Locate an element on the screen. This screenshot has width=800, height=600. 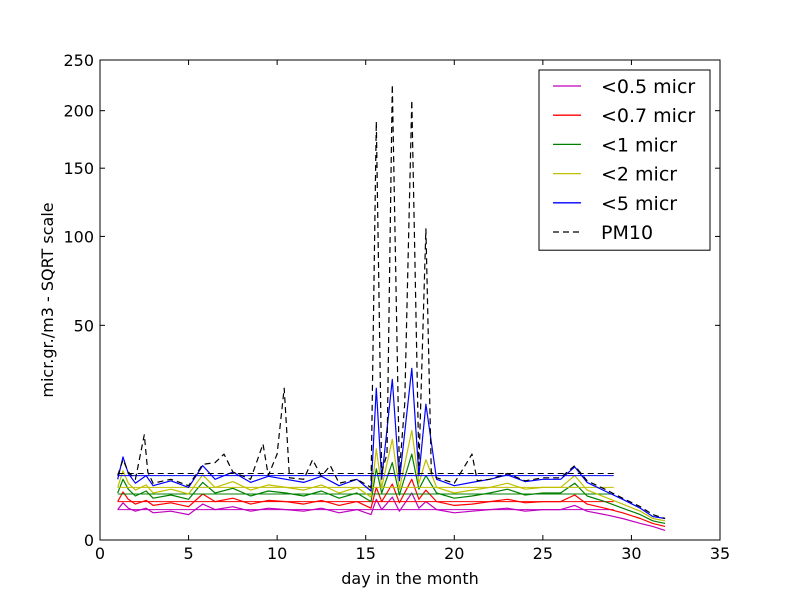
x-axis-label: day in the month is located at coordinates (409, 578).